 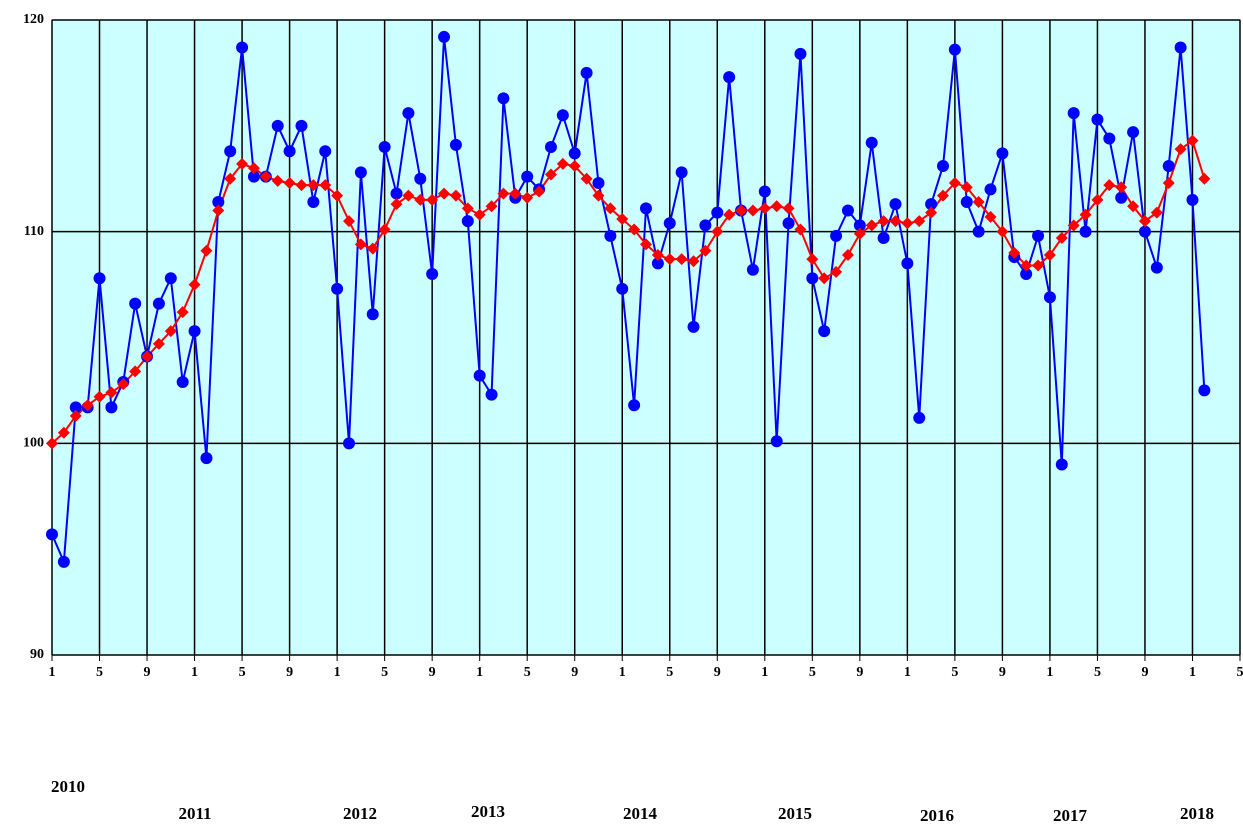 What do you see at coordinates (34, 231) in the screenshot?
I see `y-tick-label: 110` at bounding box center [34, 231].